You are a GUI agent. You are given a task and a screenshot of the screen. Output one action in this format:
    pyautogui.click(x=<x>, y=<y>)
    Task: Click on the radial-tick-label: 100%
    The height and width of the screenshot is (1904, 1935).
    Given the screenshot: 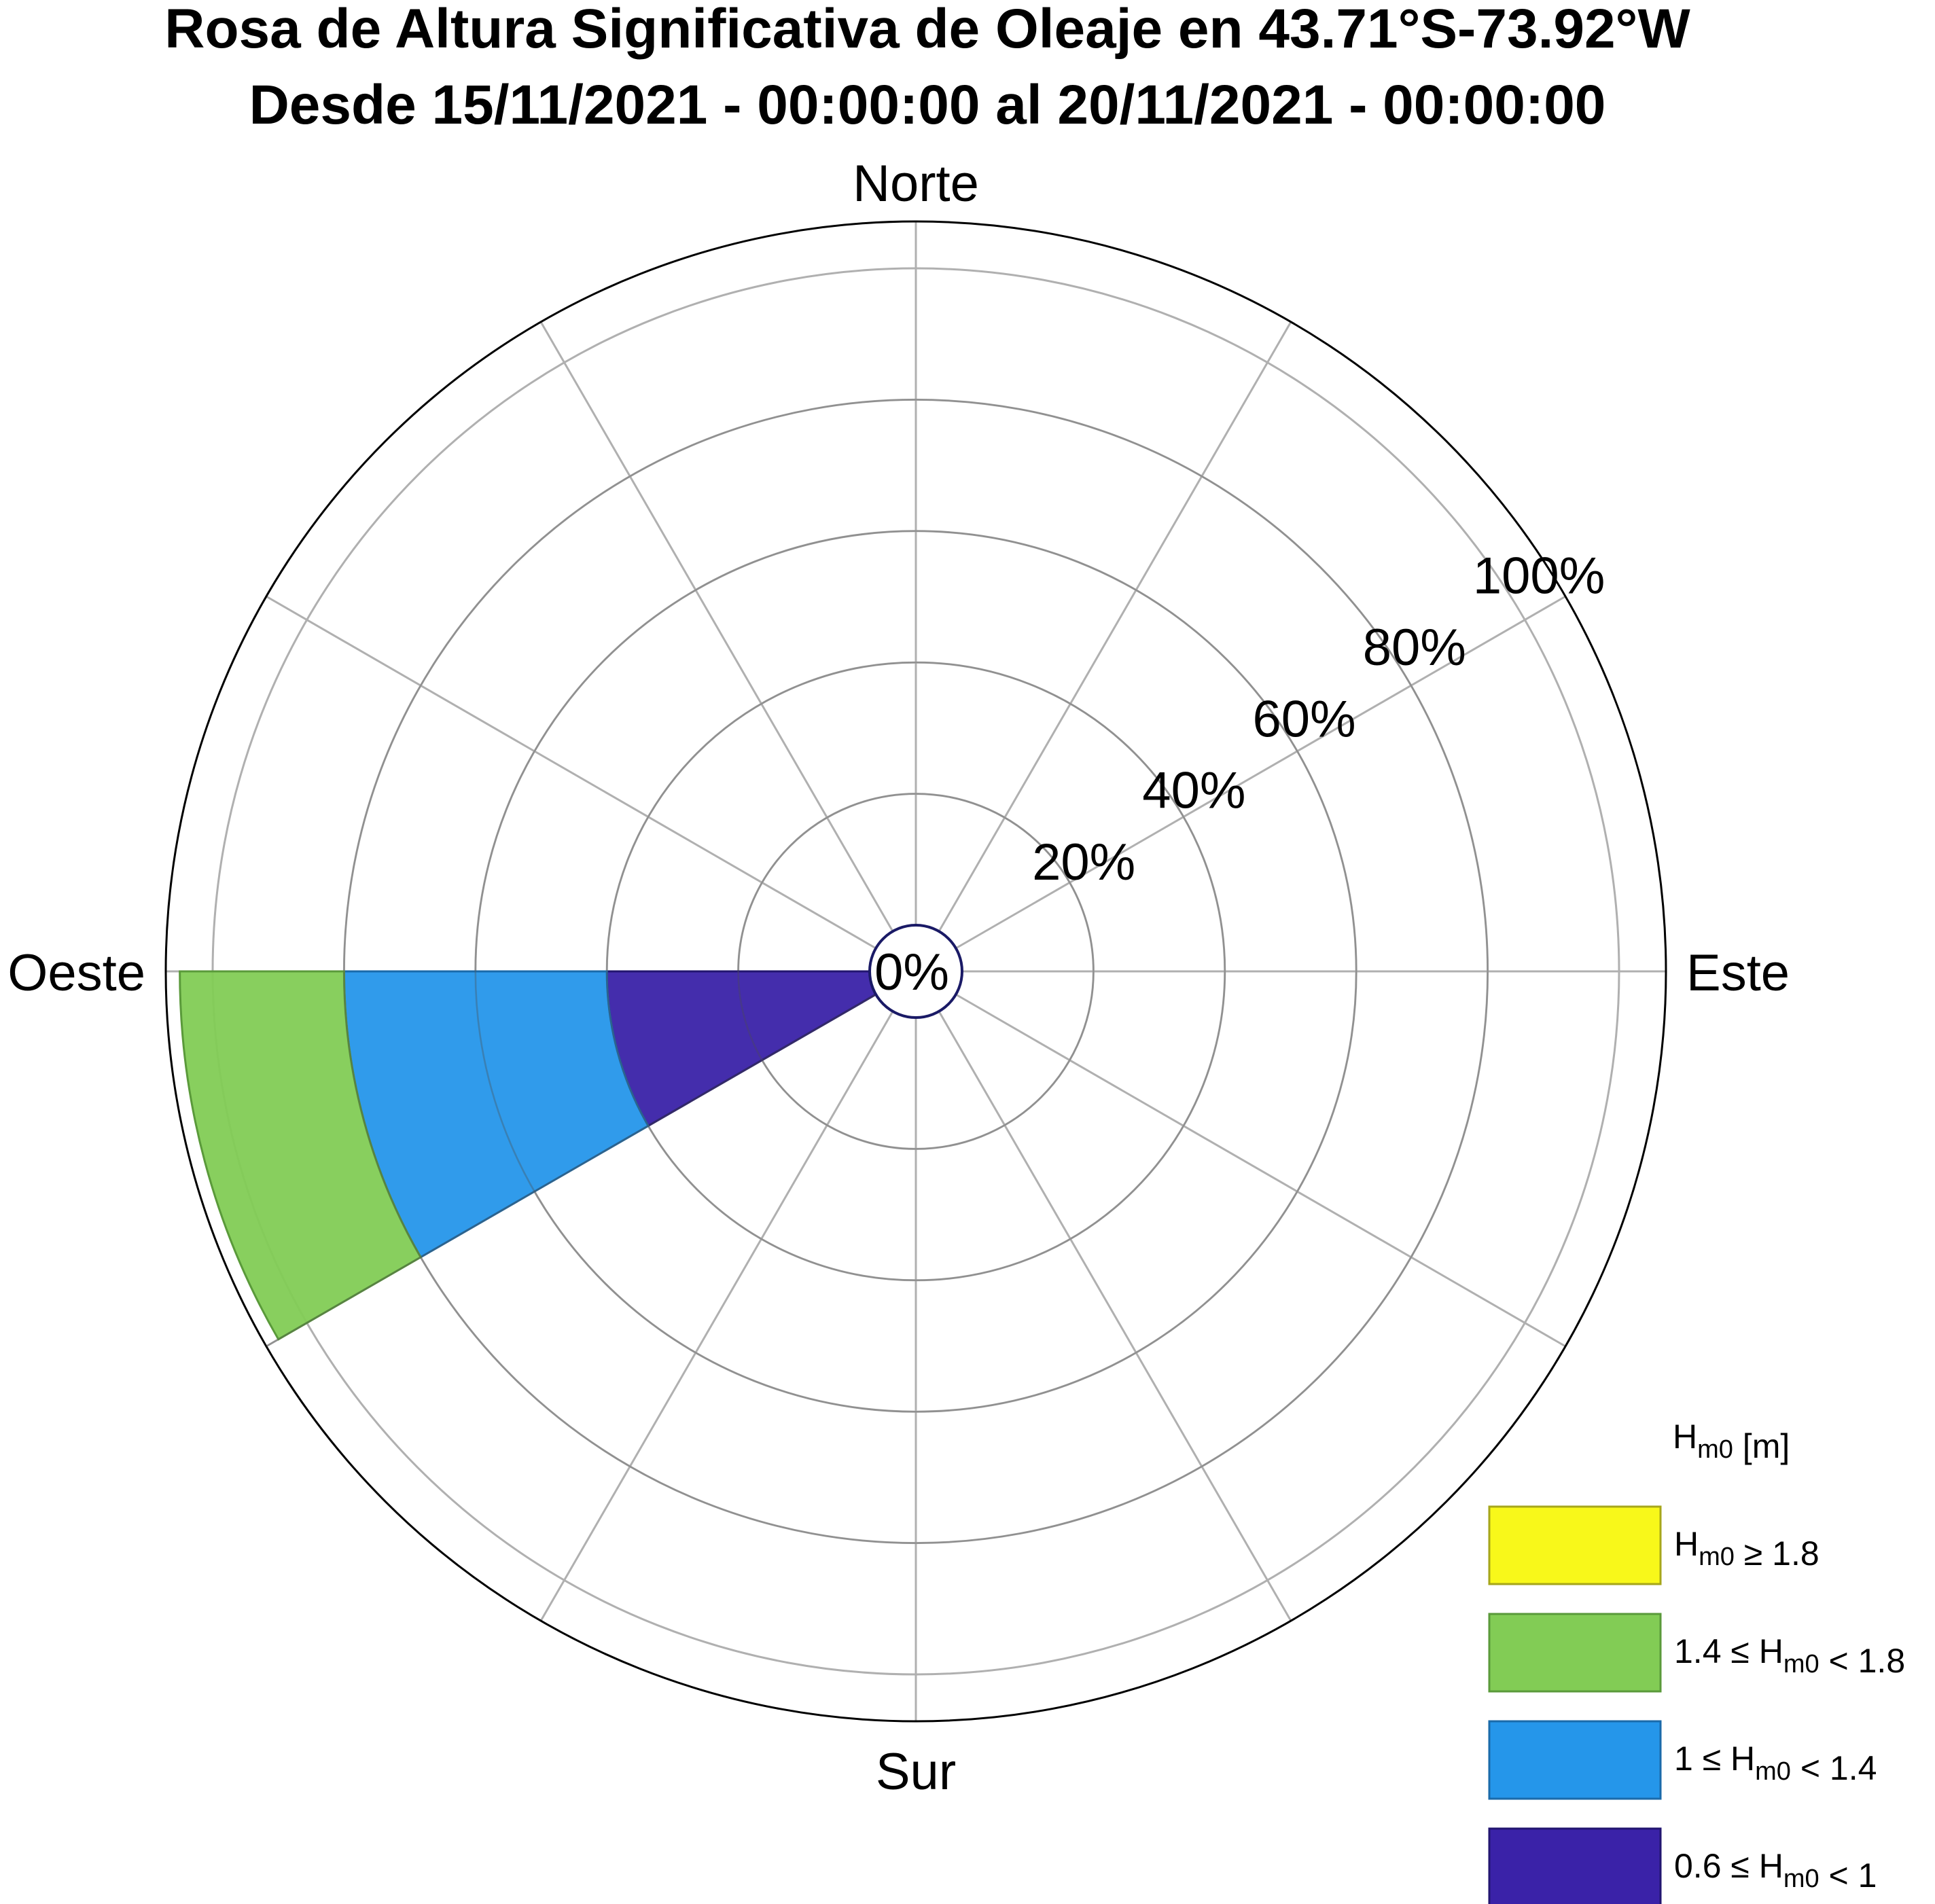 What is the action you would take?
    pyautogui.click(x=1539, y=576)
    